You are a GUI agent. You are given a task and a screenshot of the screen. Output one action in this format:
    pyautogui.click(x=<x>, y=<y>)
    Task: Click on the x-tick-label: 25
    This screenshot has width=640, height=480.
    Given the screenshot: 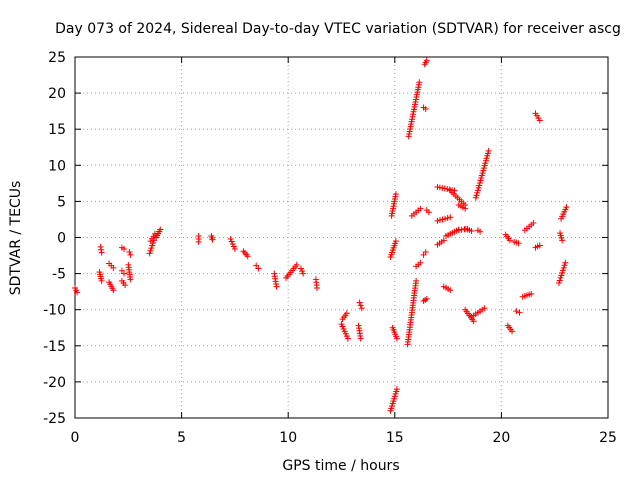 What is the action you would take?
    pyautogui.click(x=608, y=438)
    